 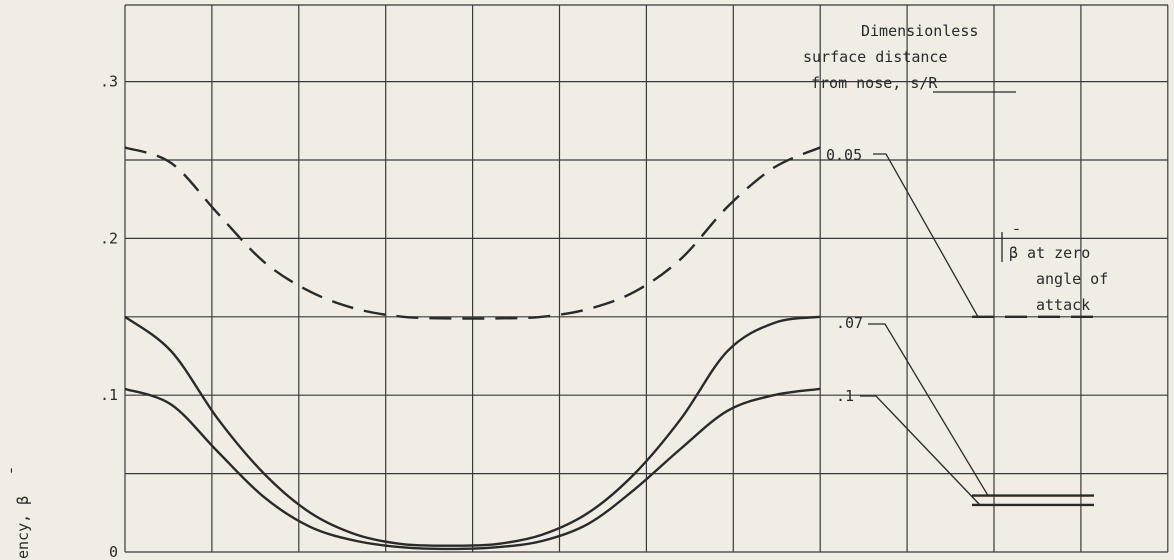 What do you see at coordinates (874, 83) in the screenshot?
I see `legend-title-line-3: from nose, s/R` at bounding box center [874, 83].